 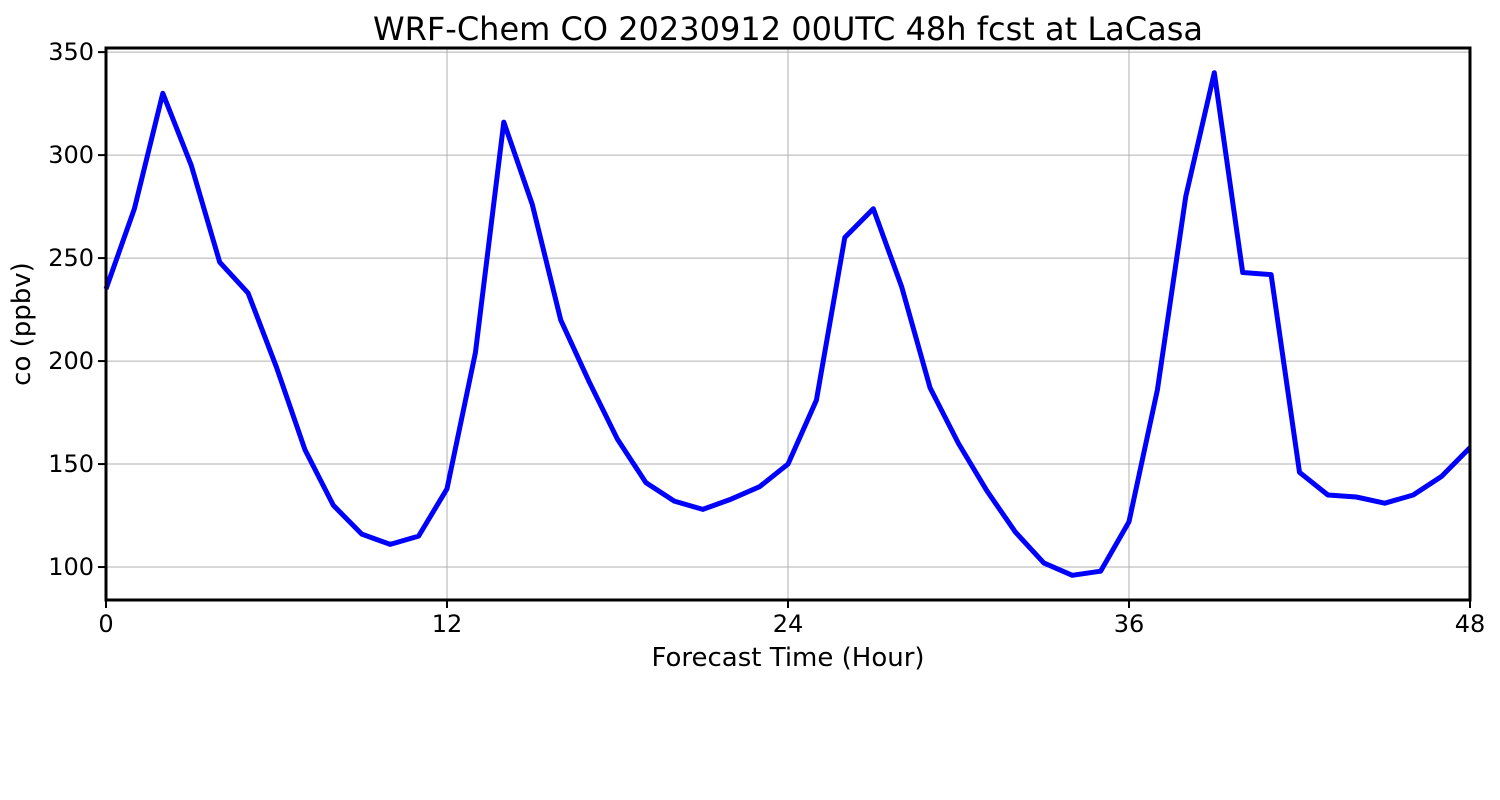 I want to click on x-axis-ticks: 0 12 24 36 48, so click(x=791, y=619).